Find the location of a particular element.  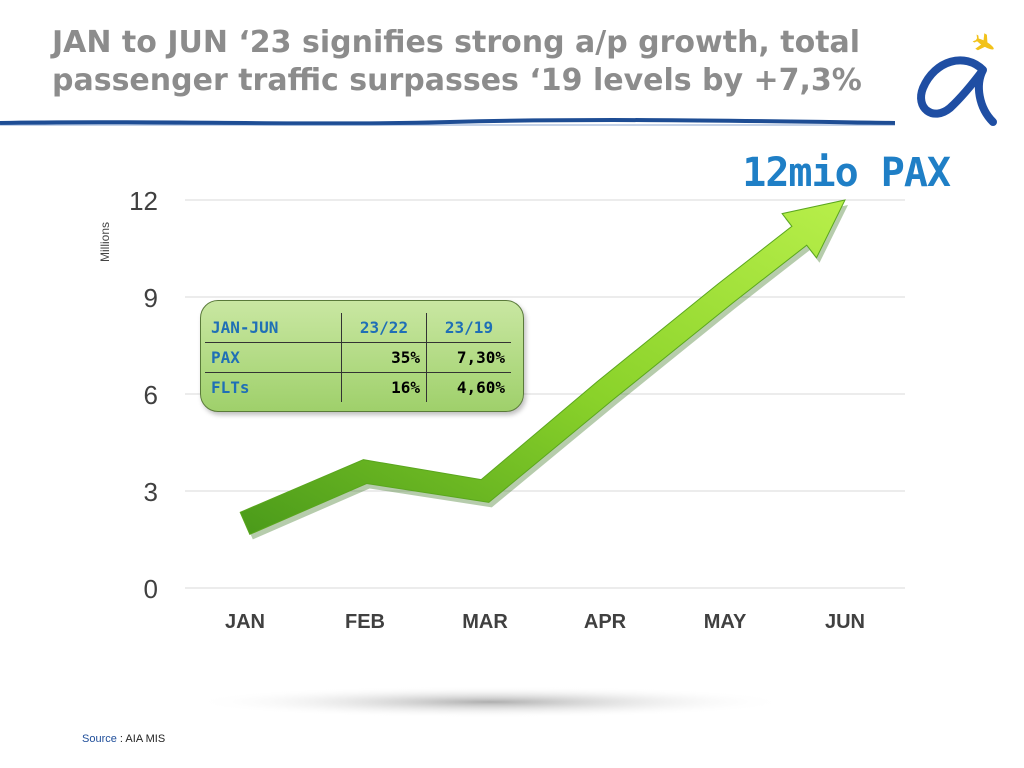

y-axis-title: Millions is located at coordinates (105, 241).